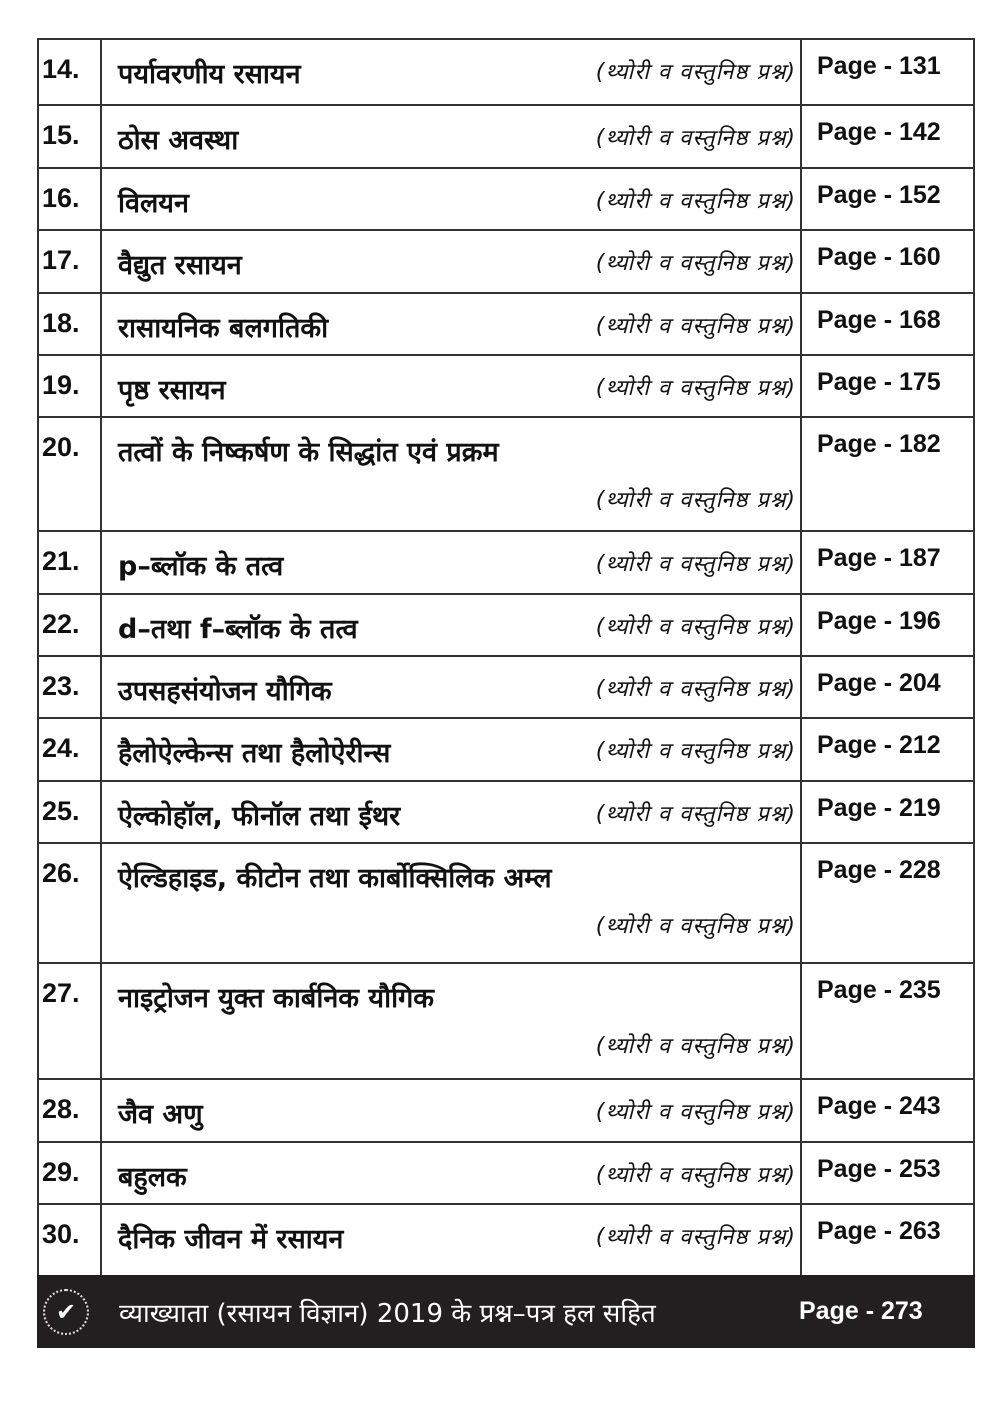  I want to click on entry-title: ठोस अवस्था, so click(178, 140).